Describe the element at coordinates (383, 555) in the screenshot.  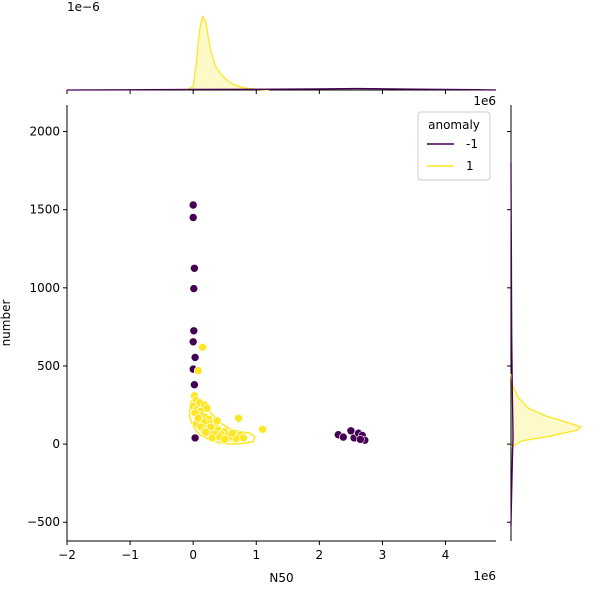
I see `x-tick-label: 3` at that location.